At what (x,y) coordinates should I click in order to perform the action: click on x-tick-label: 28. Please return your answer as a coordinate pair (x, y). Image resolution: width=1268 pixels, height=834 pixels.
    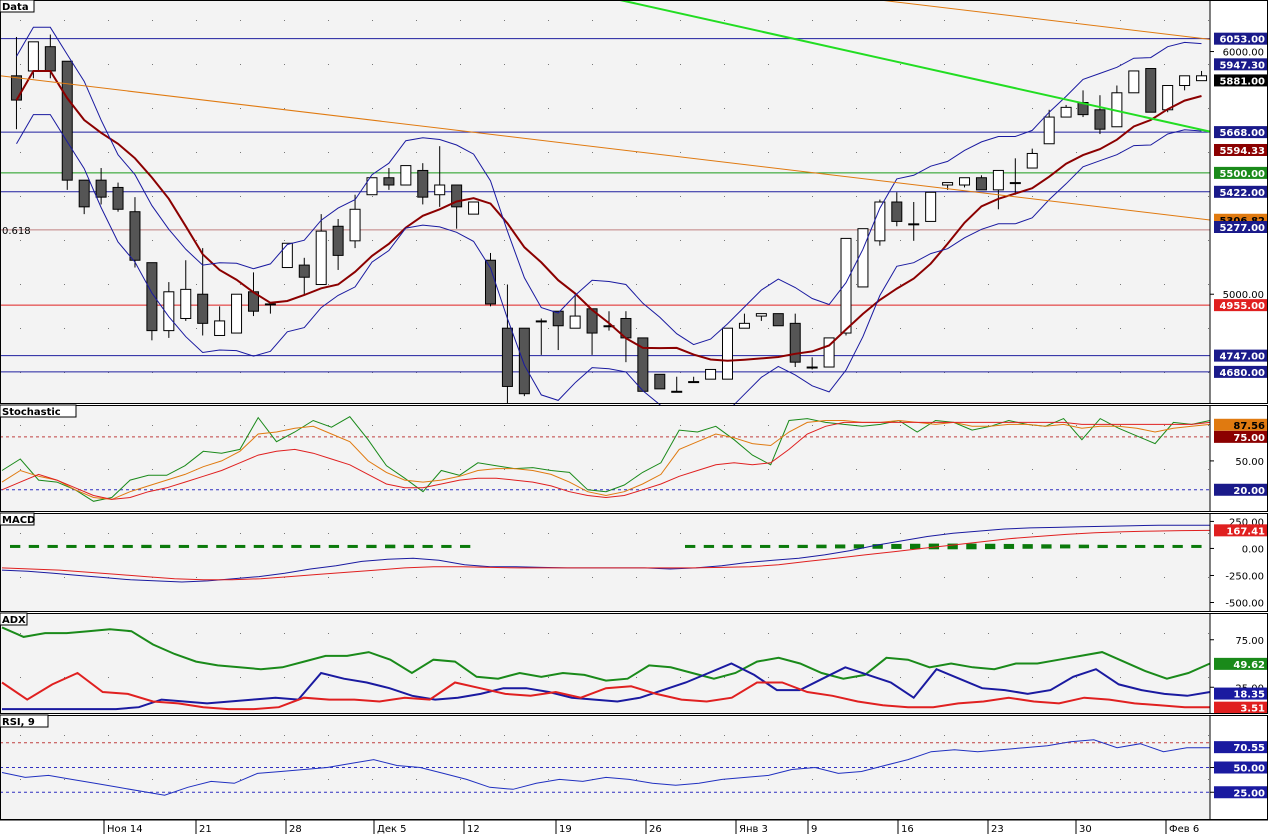
    Looking at the image, I should click on (295, 829).